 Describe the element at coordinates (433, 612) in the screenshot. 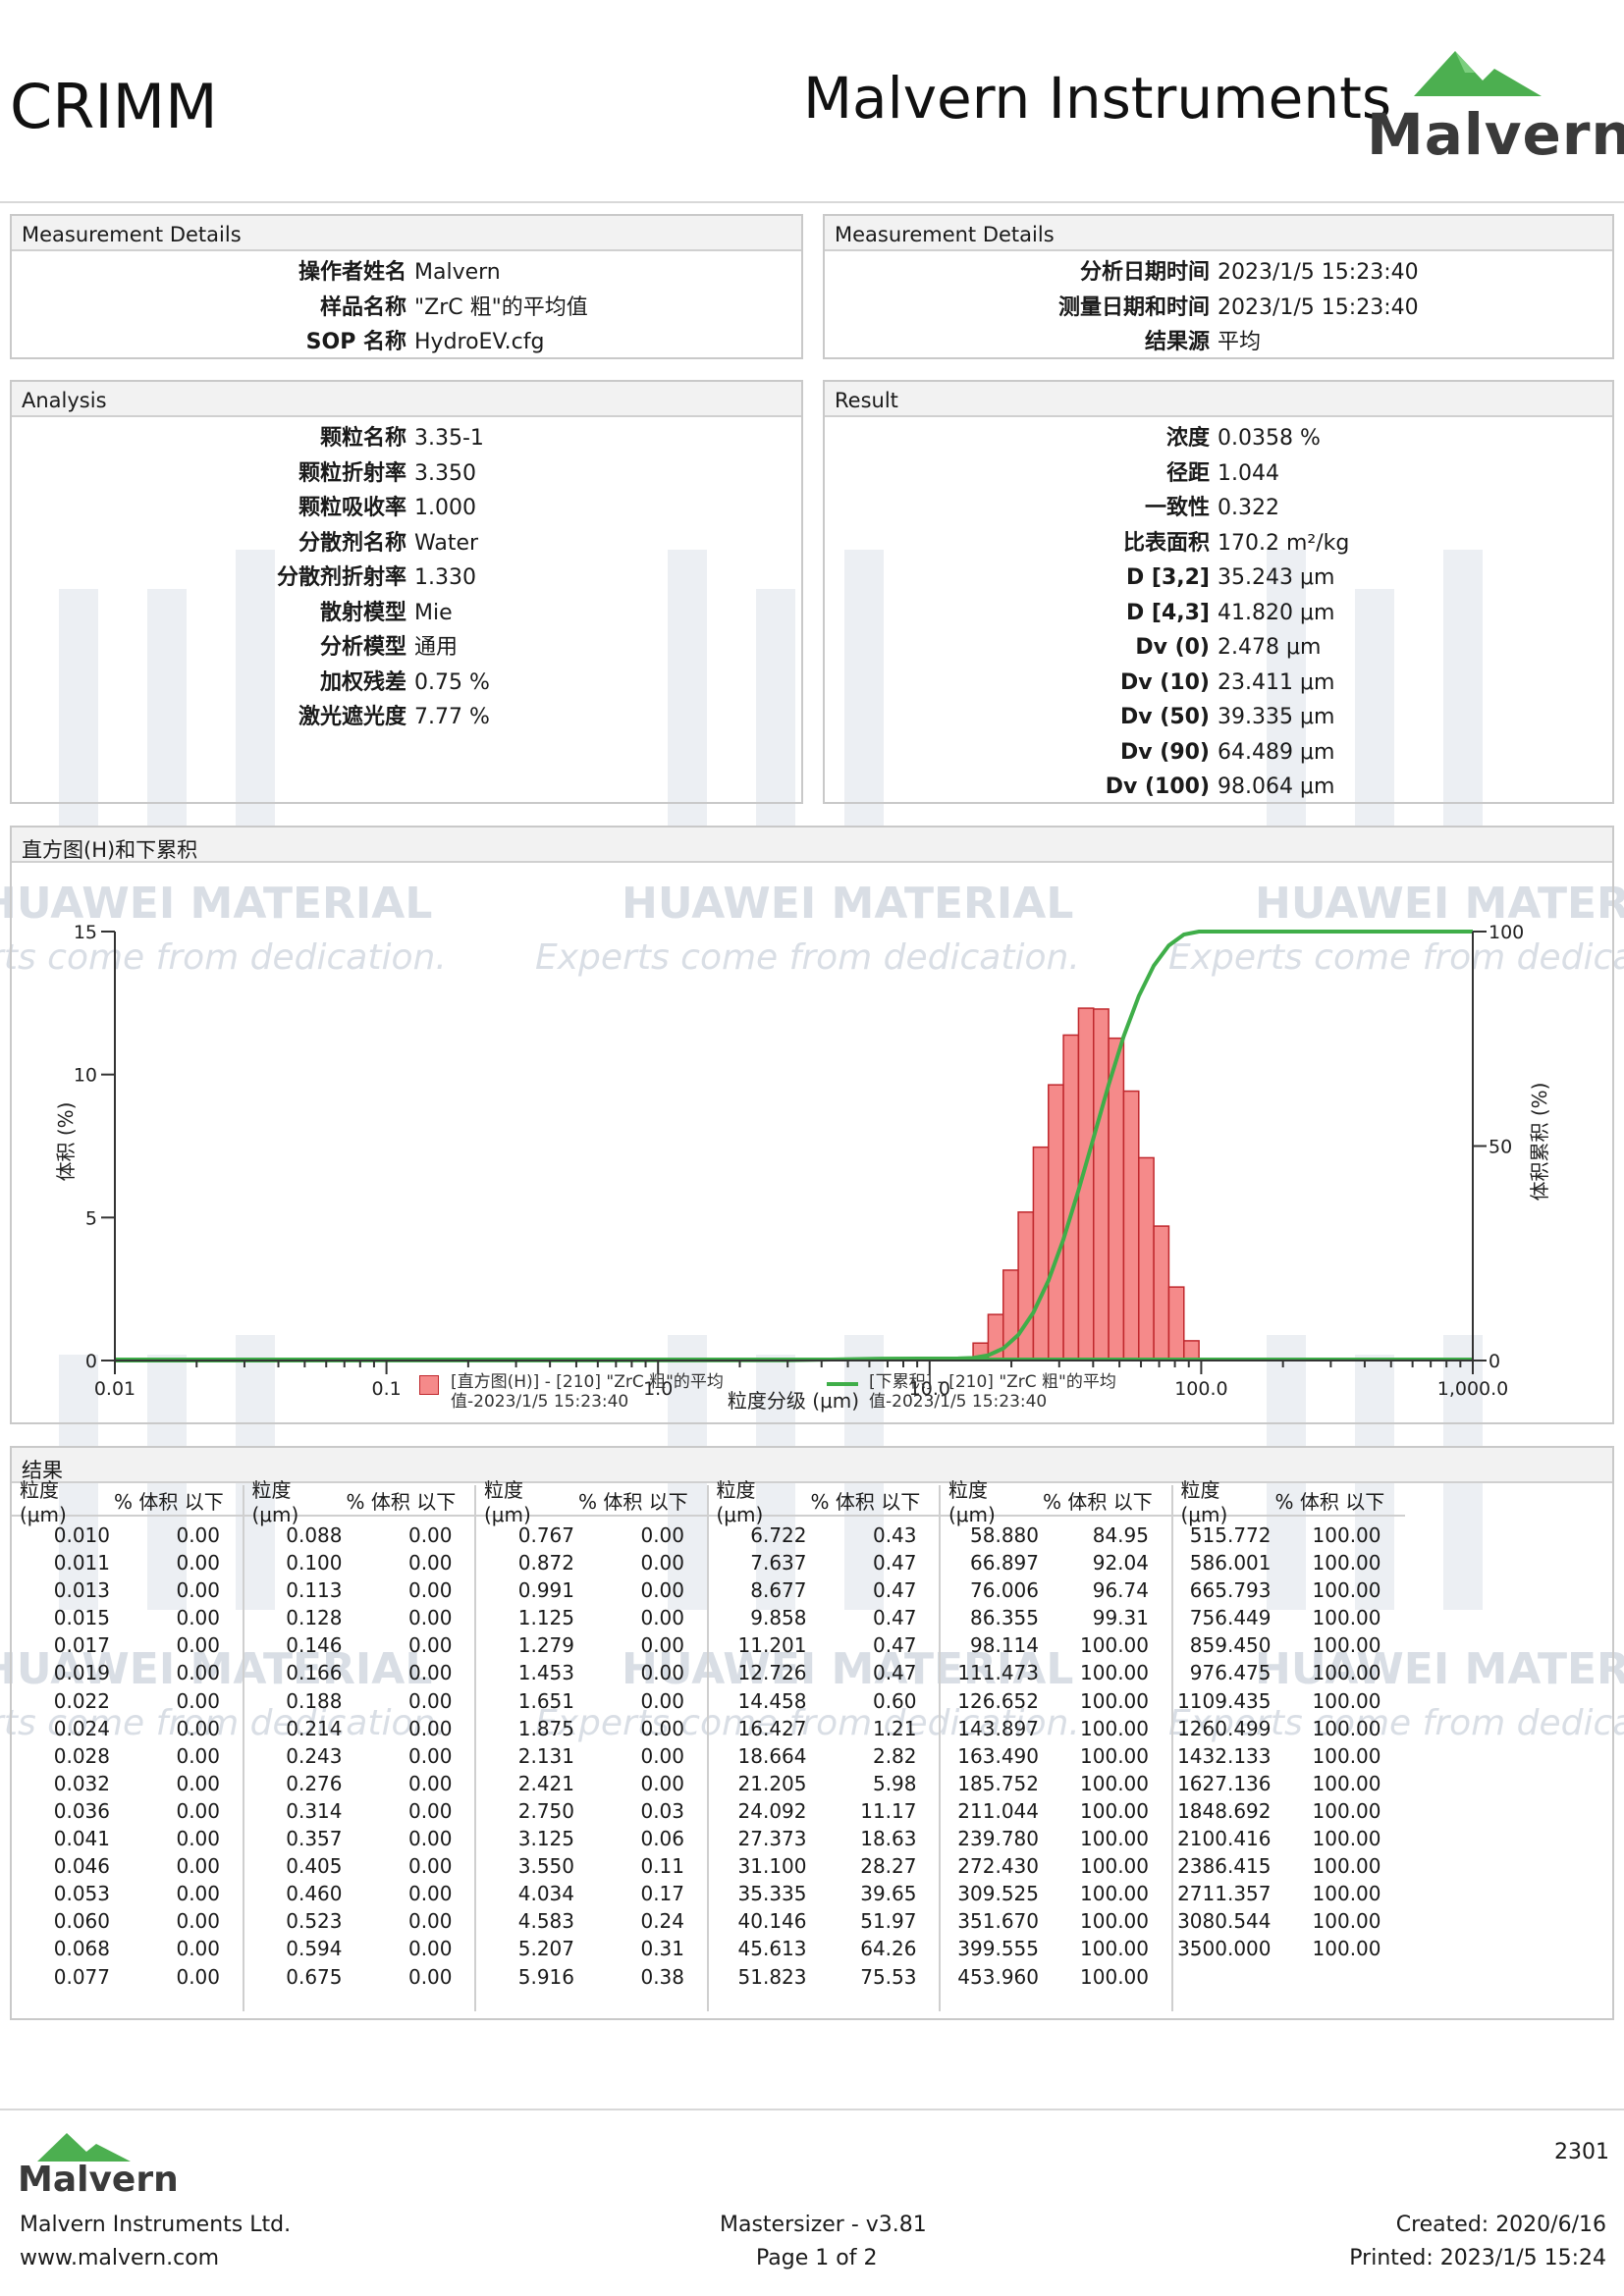

I see `analysis-value: Mie` at that location.